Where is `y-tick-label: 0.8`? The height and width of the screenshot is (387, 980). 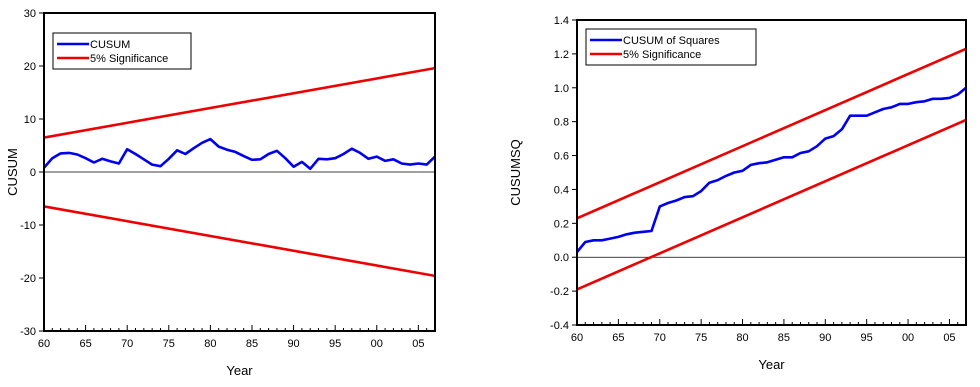
y-tick-label: 0.8 is located at coordinates (561, 123).